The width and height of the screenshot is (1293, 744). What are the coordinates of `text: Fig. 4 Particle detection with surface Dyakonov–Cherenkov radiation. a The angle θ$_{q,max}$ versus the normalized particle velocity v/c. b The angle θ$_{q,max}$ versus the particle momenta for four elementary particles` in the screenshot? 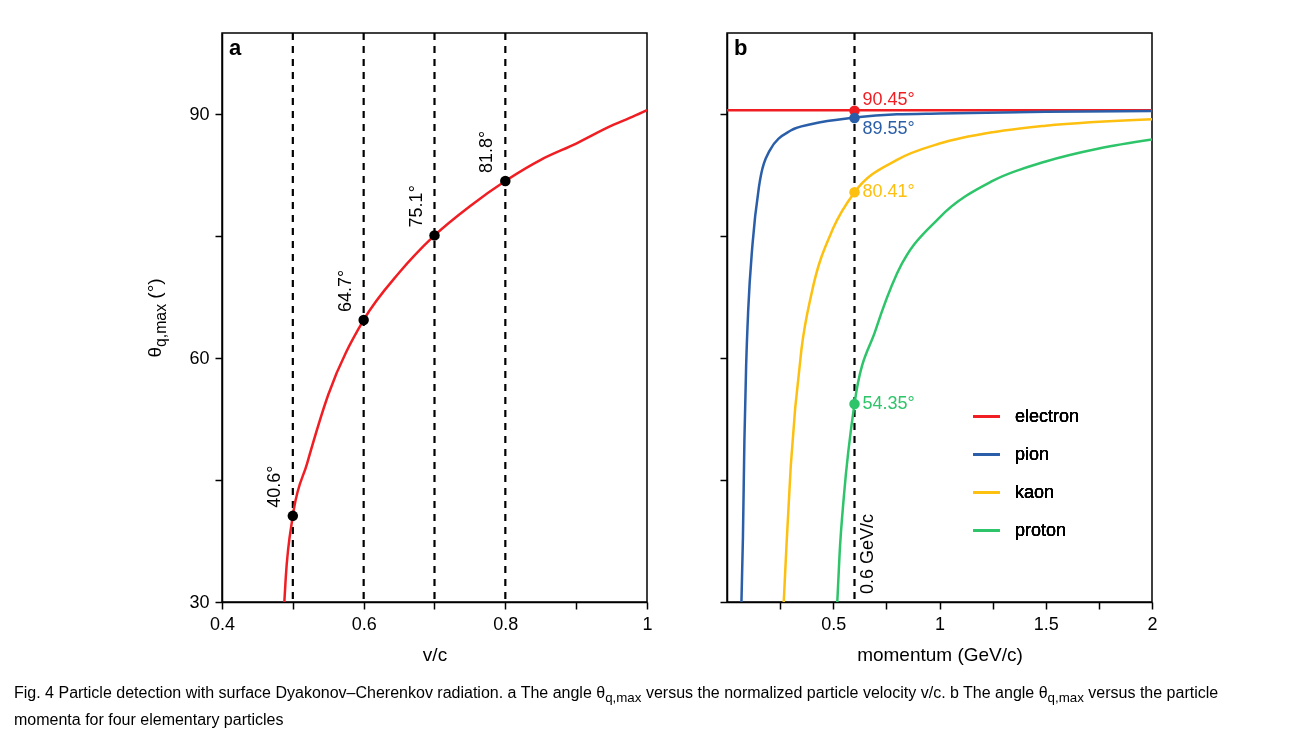 It's located at (616, 706).